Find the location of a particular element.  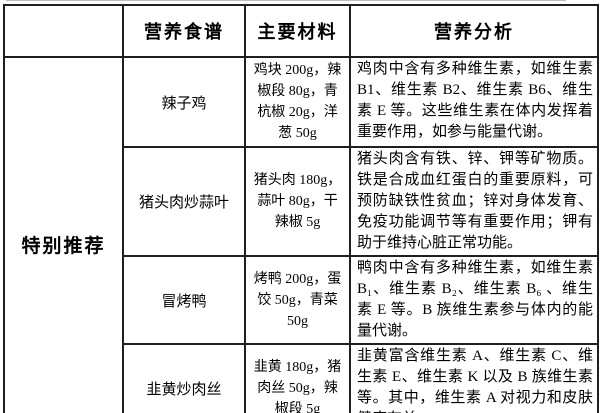

ingredients-cell: 韭黄 180g，猪肉丝 50g，辣椒段 5g is located at coordinates (297, 378).